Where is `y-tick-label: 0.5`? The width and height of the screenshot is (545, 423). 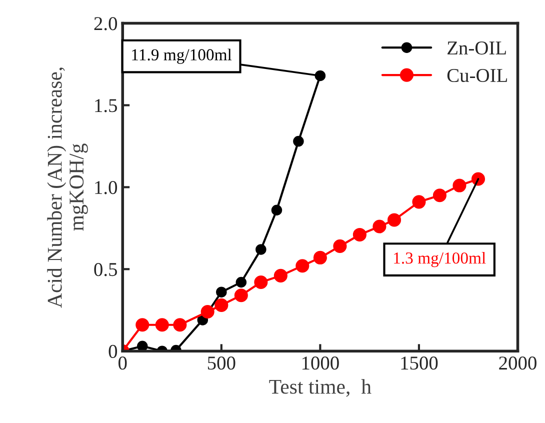 y-tick-label: 0.5 is located at coordinates (106, 269).